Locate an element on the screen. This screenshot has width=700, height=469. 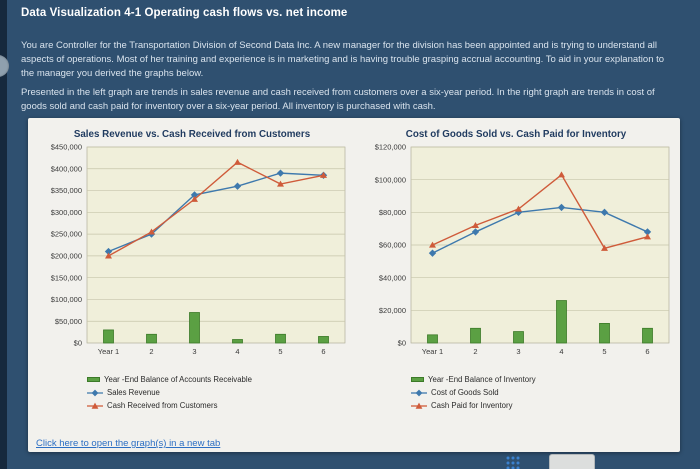
svg-text: $250,000 is located at coordinates (66, 234).